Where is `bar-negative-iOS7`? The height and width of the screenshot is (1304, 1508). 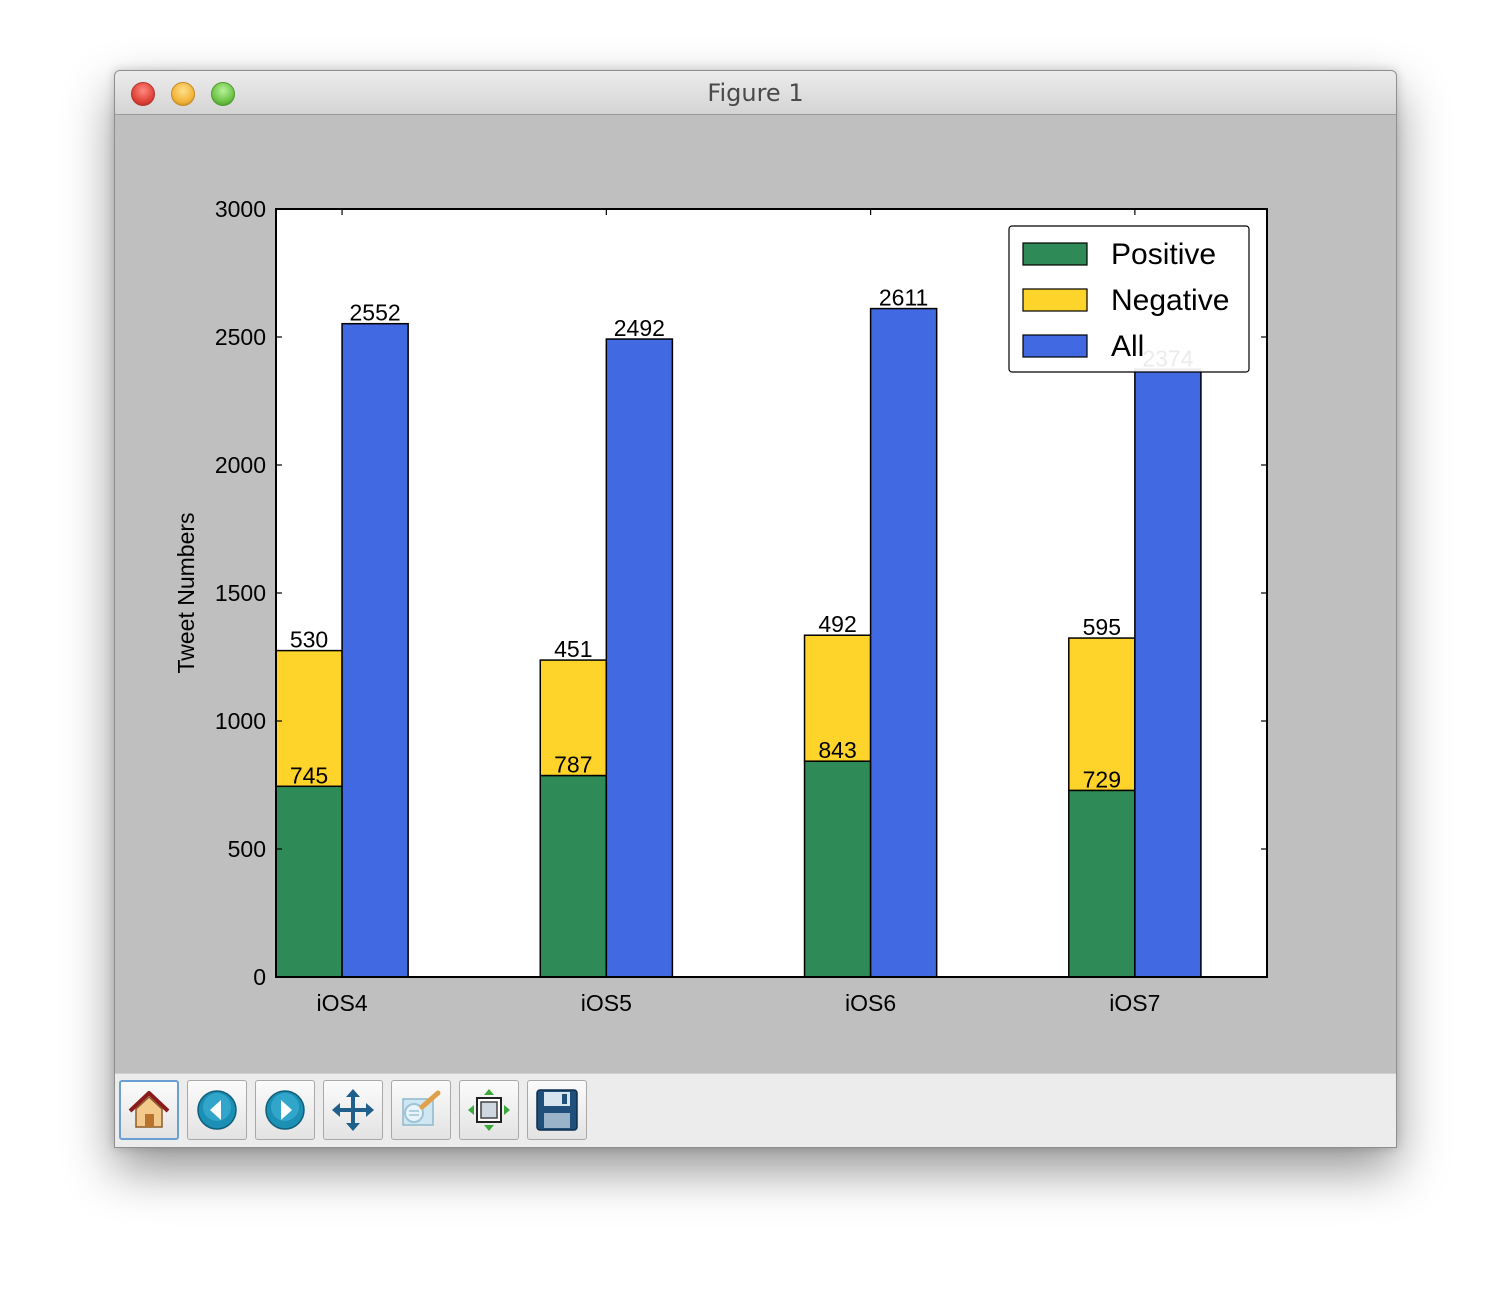 bar-negative-iOS7 is located at coordinates (1102, 714).